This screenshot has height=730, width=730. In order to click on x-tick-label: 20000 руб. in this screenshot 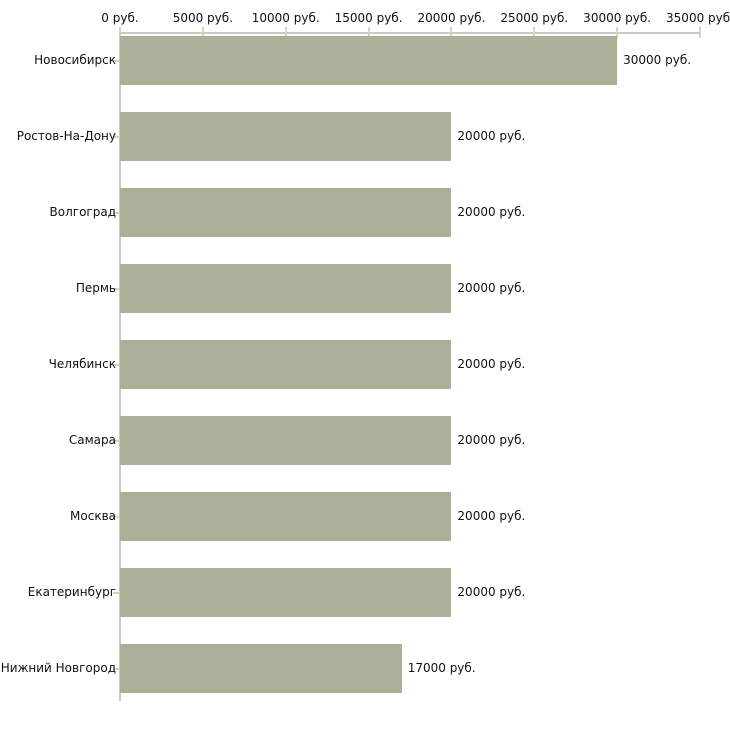, I will do `click(451, 18)`.